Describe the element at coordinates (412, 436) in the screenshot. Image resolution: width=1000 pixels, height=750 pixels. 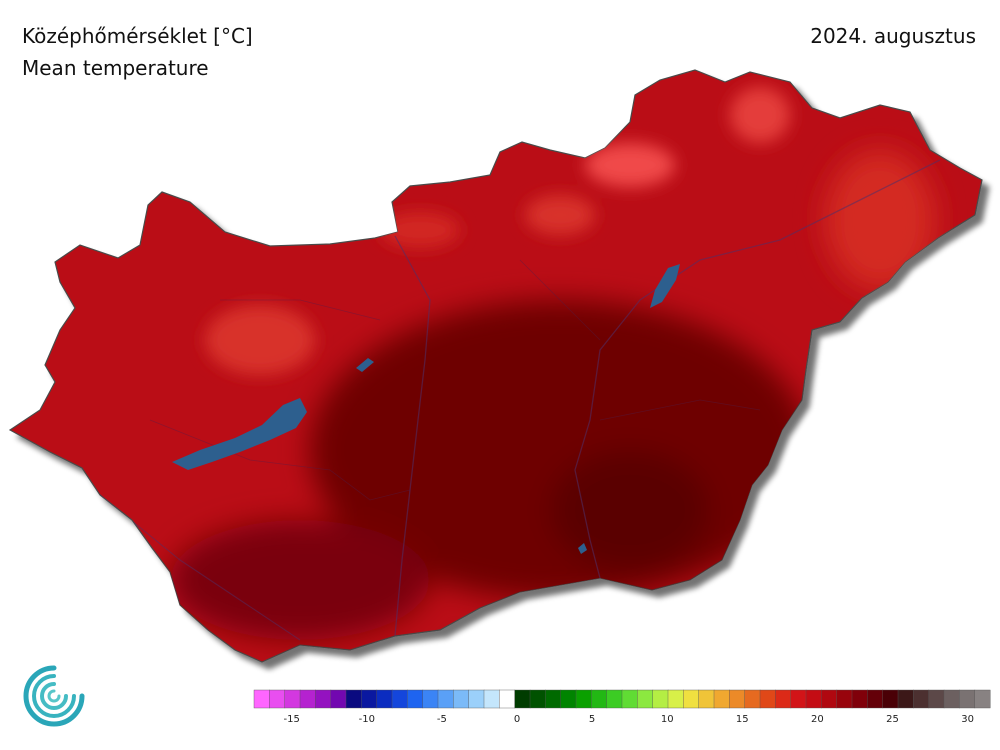
I see `river-danube` at that location.